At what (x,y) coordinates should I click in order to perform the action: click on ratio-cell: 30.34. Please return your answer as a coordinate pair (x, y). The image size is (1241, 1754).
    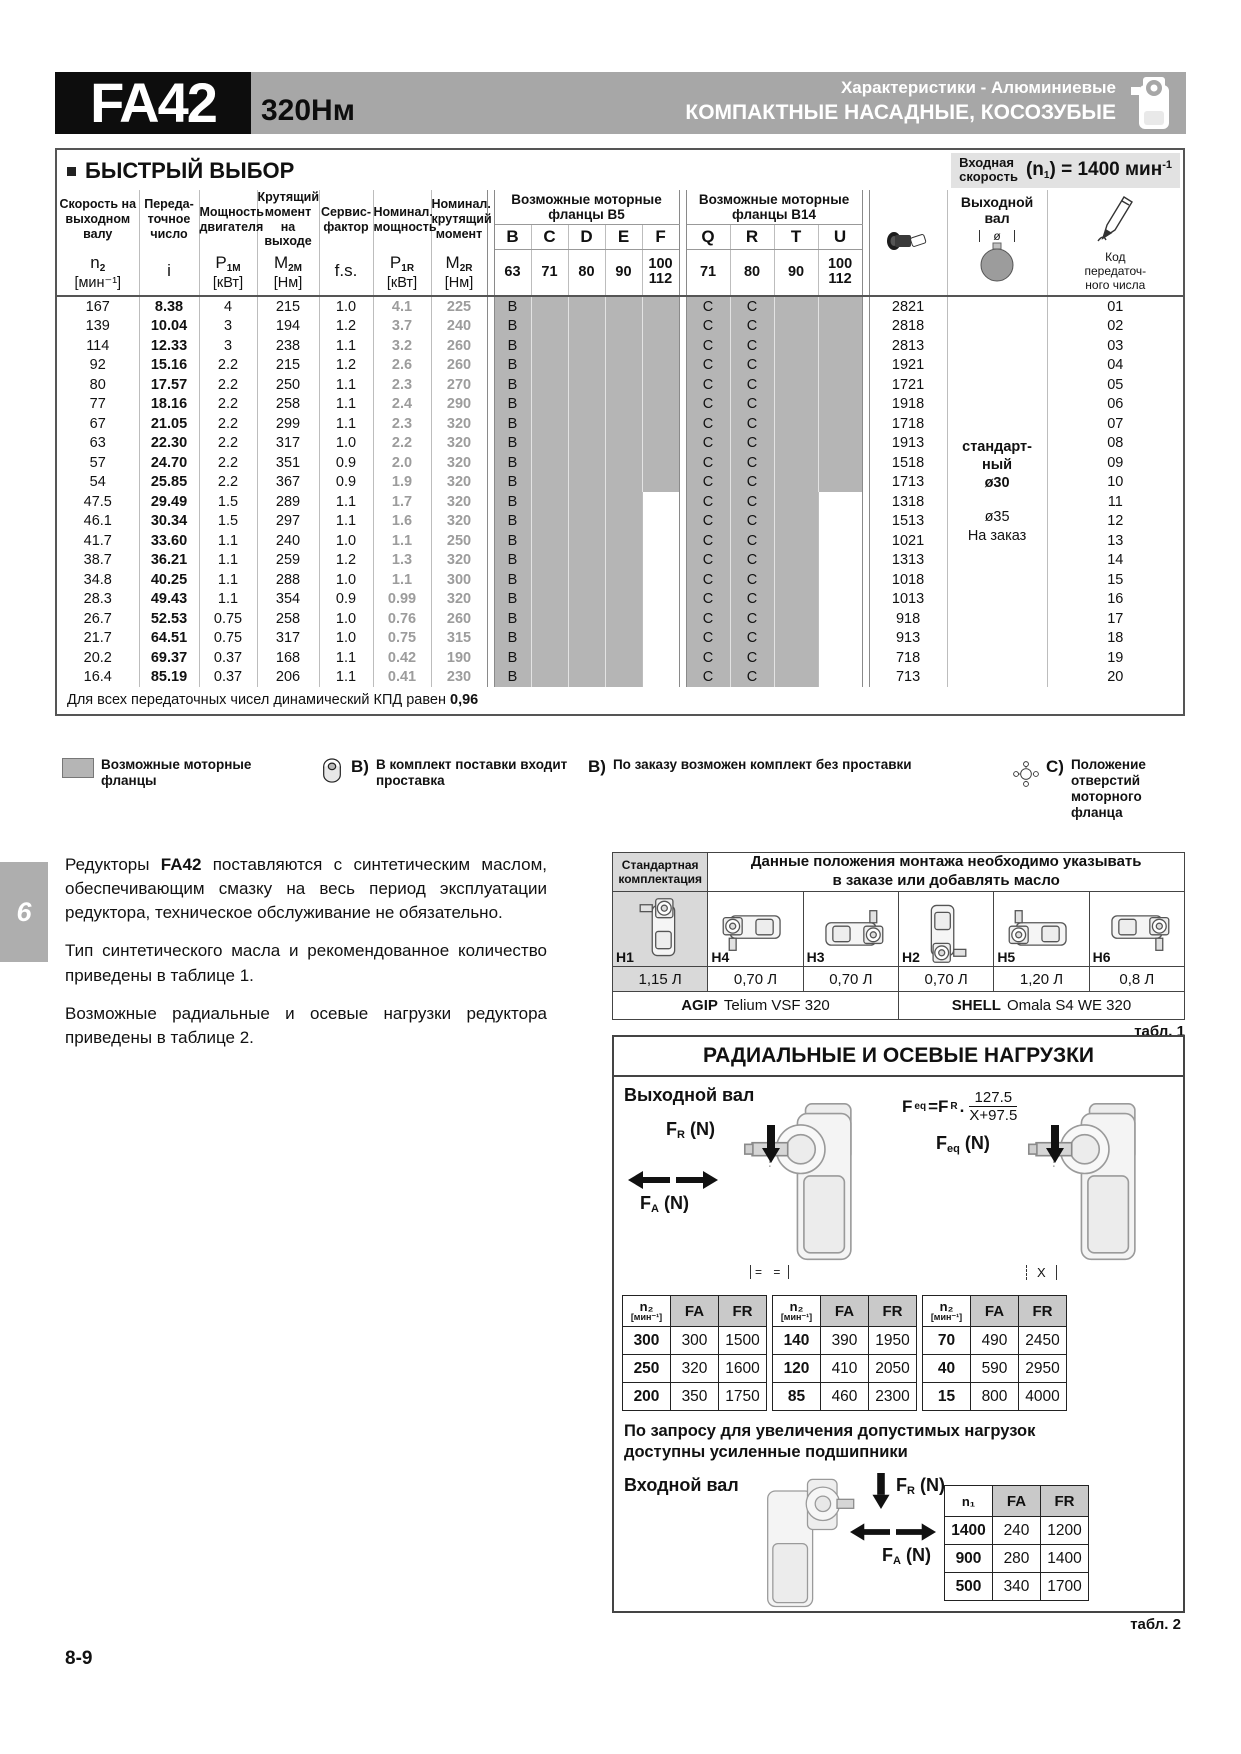
    Looking at the image, I should click on (168, 521).